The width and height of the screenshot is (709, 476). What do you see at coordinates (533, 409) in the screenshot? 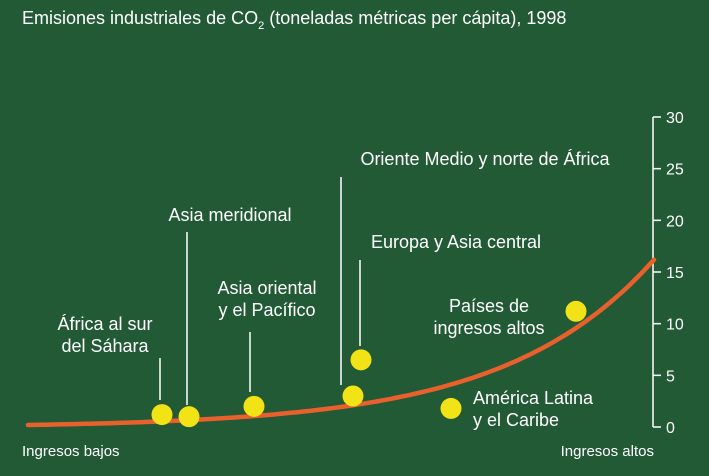
I see `point-label: América Latina y el Caribe` at bounding box center [533, 409].